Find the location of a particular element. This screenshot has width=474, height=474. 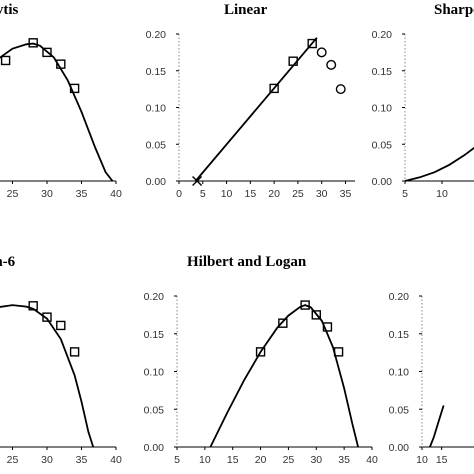

panel-title: Linear is located at coordinates (246, 10).